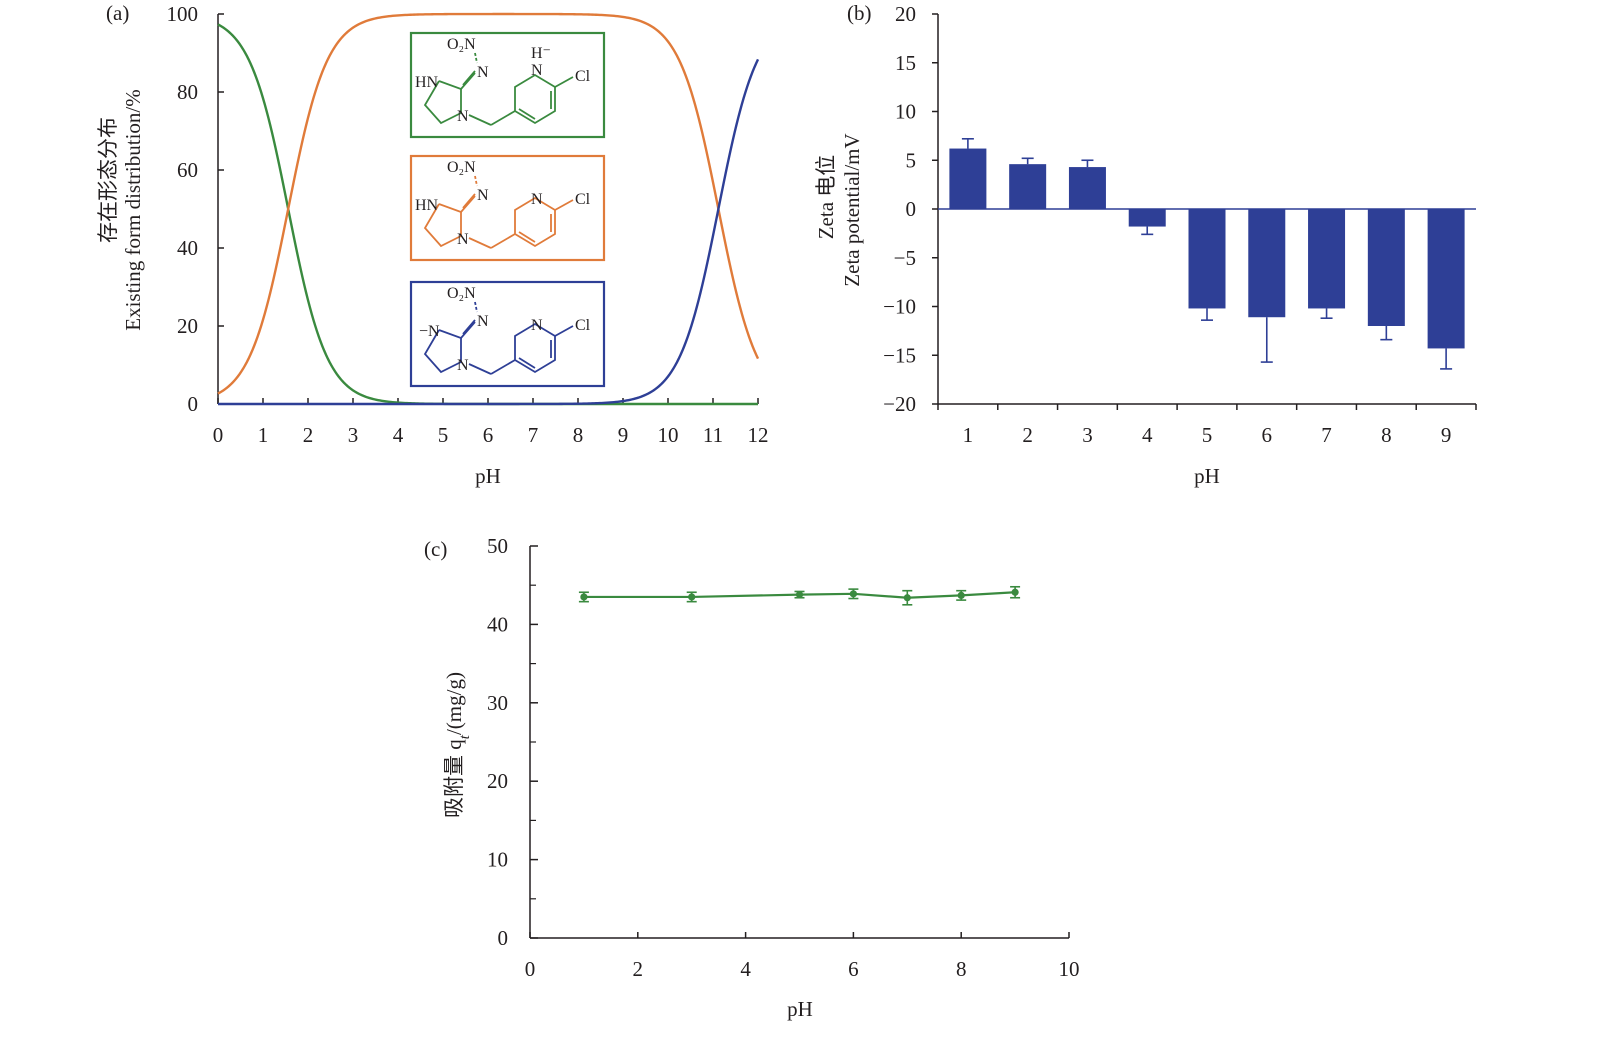  Describe the element at coordinates (899, 307) in the screenshot. I see `y-tick-label: −10` at that location.